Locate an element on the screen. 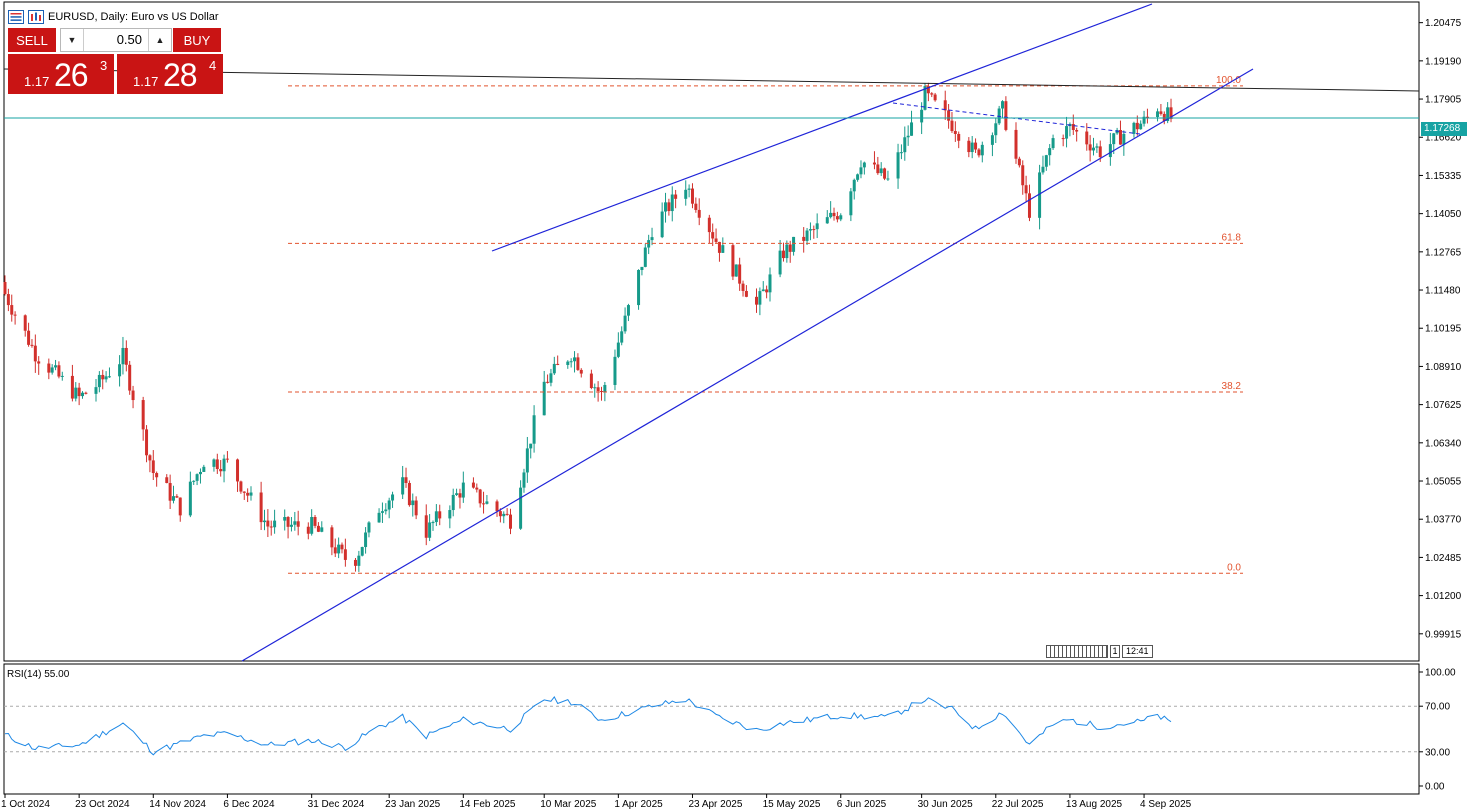 The width and height of the screenshot is (1467, 811). menu-icon is located at coordinates (16, 17).